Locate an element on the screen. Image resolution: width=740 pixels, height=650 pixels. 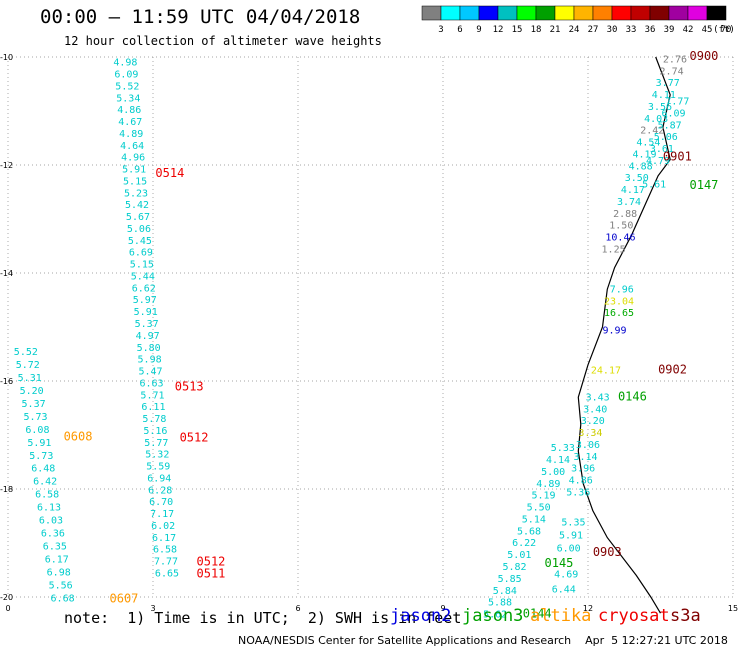
wave-height-value: 4.79 is located at coordinates (658, 161).